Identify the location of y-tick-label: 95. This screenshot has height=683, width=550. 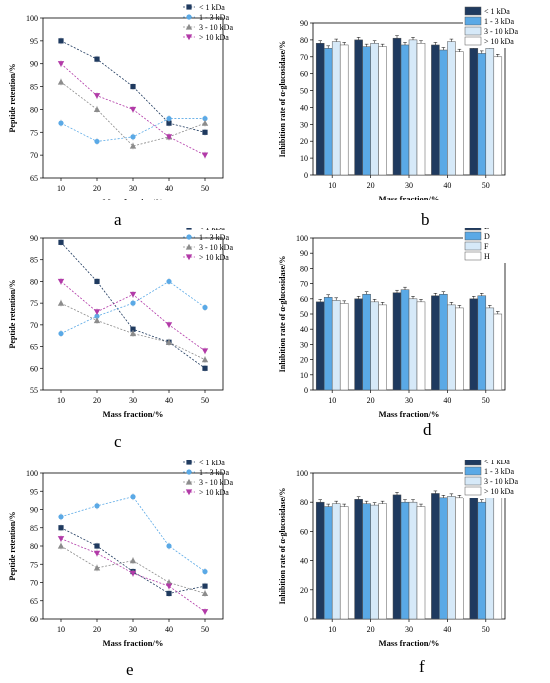
(34, 491).